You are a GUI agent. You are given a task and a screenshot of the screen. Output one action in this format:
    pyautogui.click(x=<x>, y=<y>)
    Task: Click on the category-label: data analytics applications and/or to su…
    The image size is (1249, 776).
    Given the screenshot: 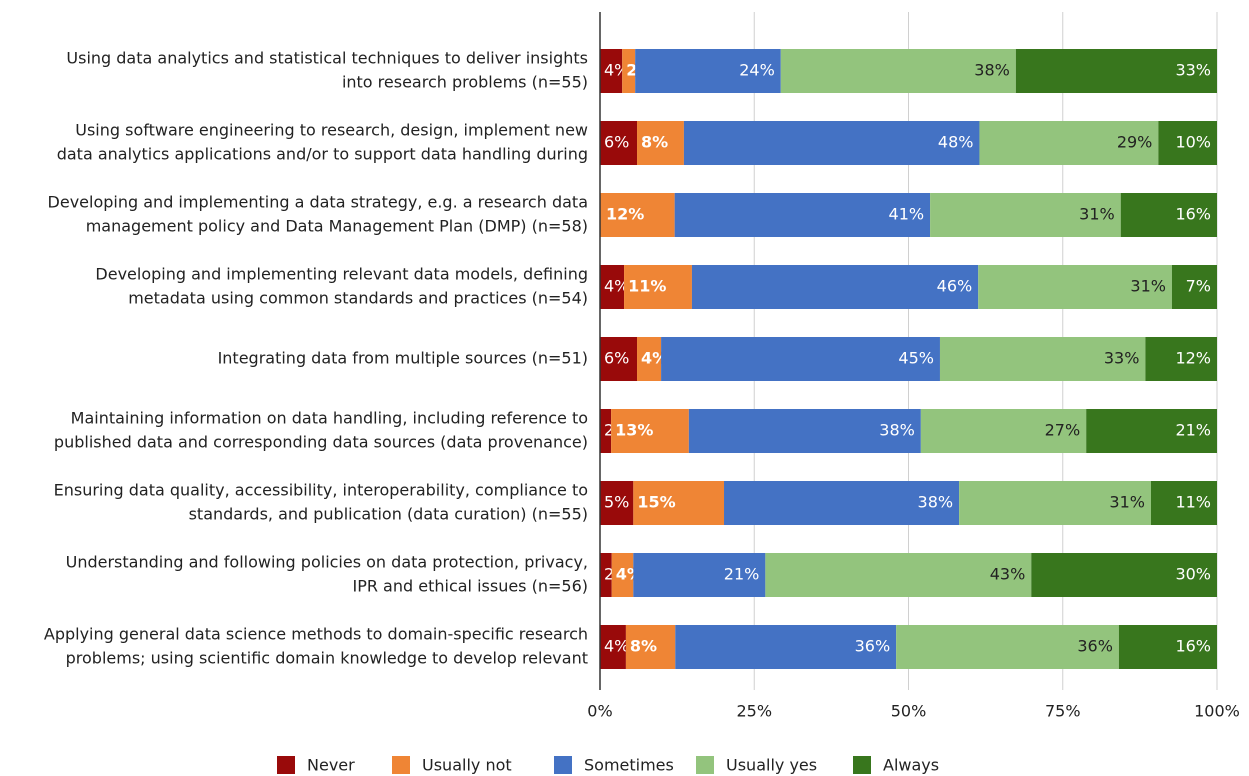 What is the action you would take?
    pyautogui.click(x=322, y=154)
    